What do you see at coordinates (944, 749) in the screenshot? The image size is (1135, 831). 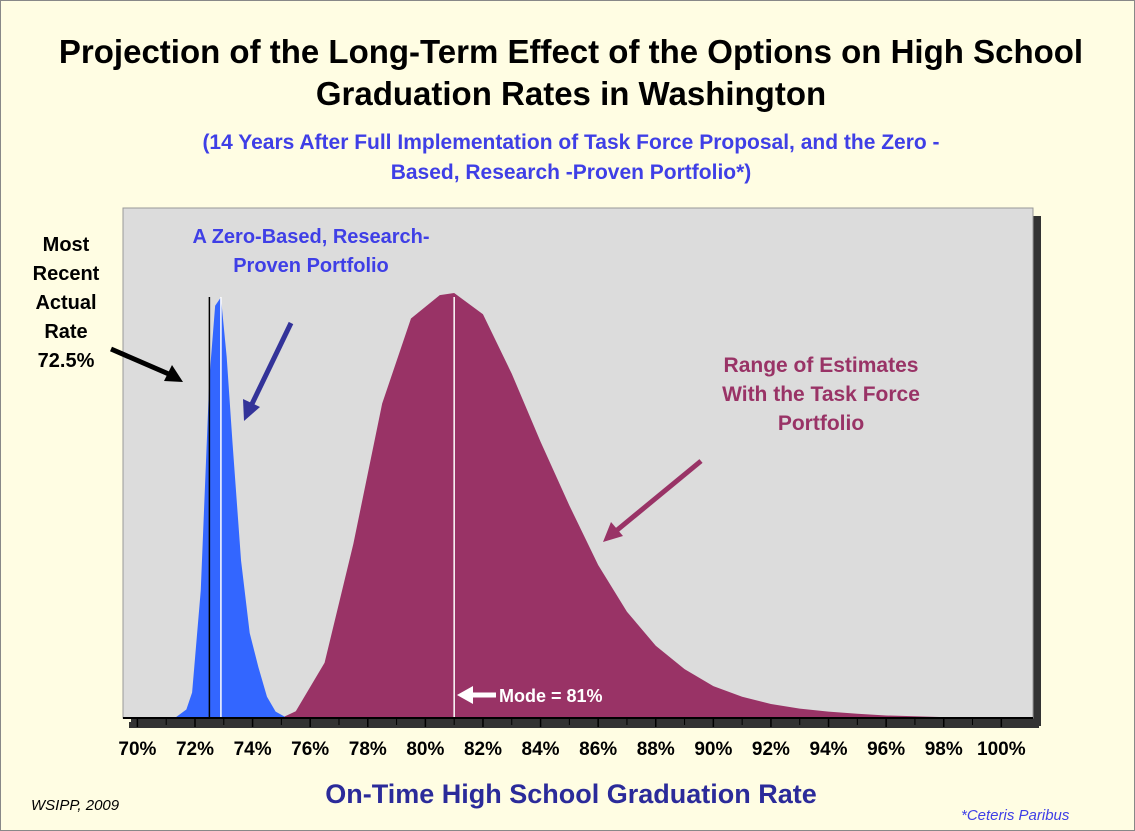 I see `x-tick-label: 98%` at bounding box center [944, 749].